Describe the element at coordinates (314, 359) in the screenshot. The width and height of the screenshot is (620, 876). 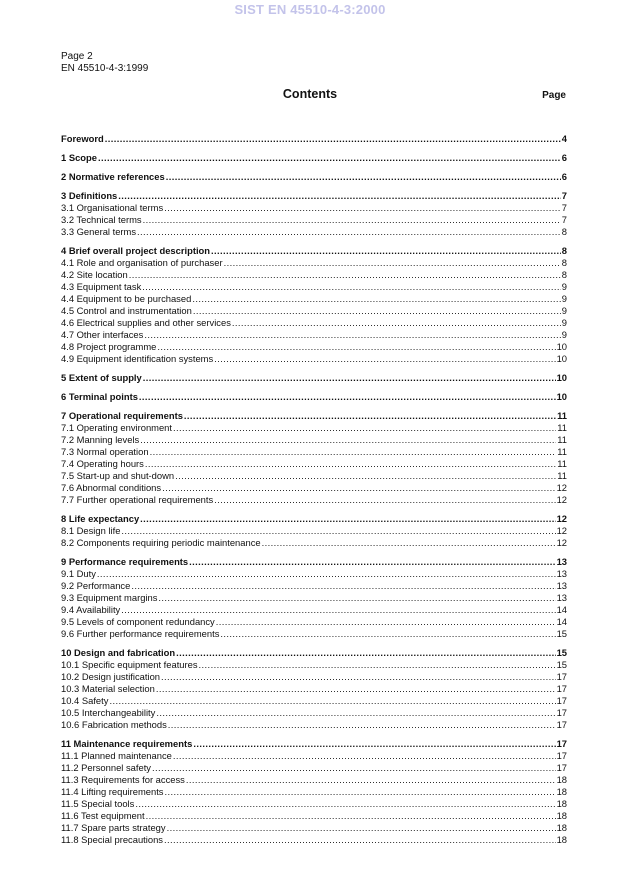
I see `toc-subsection-entry: 4.9 Equipment identification systems 10` at that location.